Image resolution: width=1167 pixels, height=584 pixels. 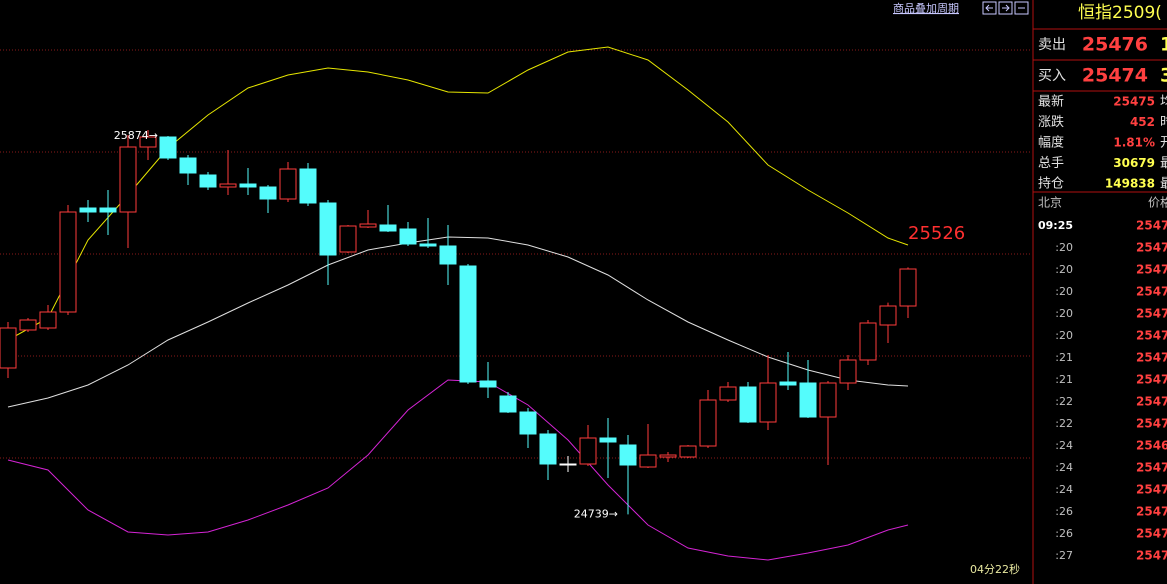 What do you see at coordinates (1021, 8) in the screenshot?
I see `zoom-icon` at bounding box center [1021, 8].